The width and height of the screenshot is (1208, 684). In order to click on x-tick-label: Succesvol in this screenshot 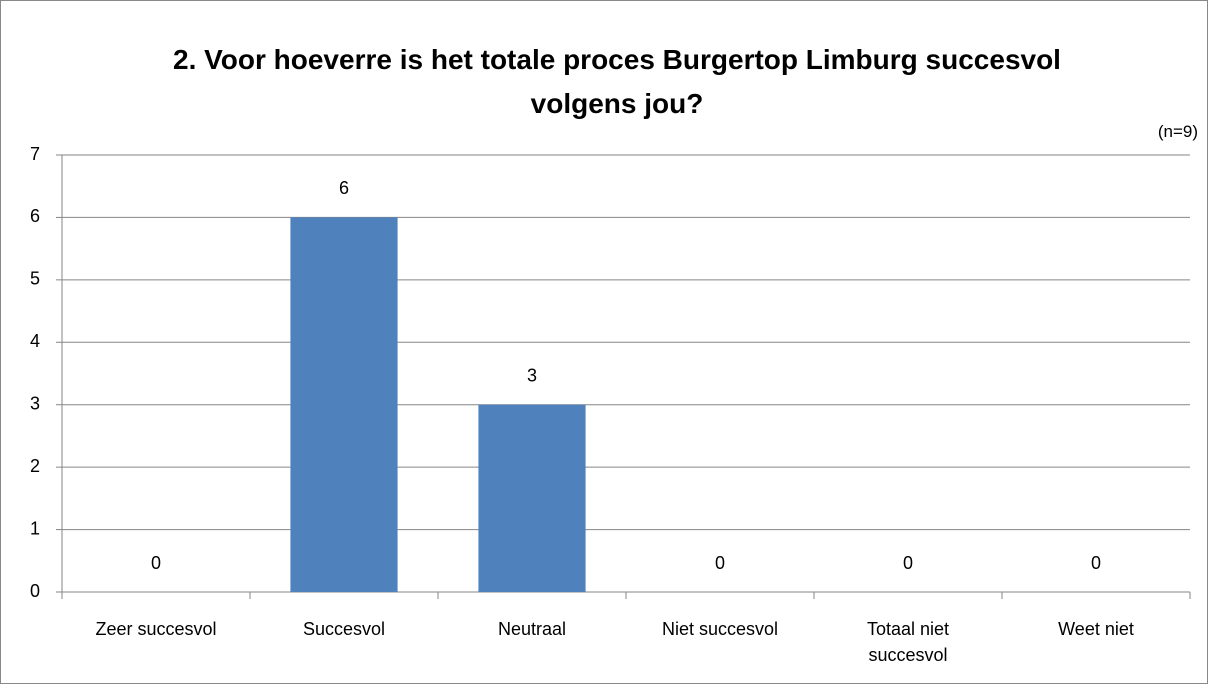, I will do `click(344, 629)`.